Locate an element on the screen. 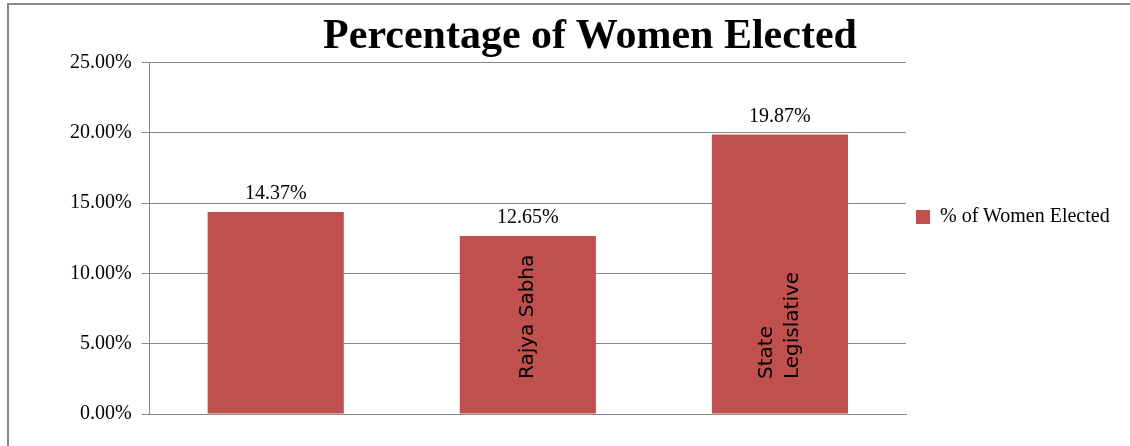 This screenshot has height=446, width=1130. y-tick-label: 5.00% is located at coordinates (105, 341).